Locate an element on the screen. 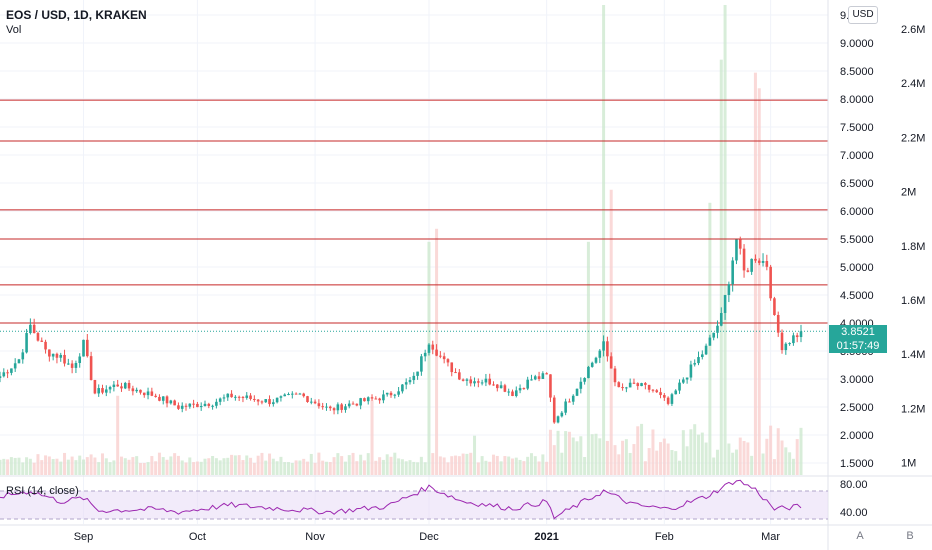  log-scale-button: B is located at coordinates (910, 536).